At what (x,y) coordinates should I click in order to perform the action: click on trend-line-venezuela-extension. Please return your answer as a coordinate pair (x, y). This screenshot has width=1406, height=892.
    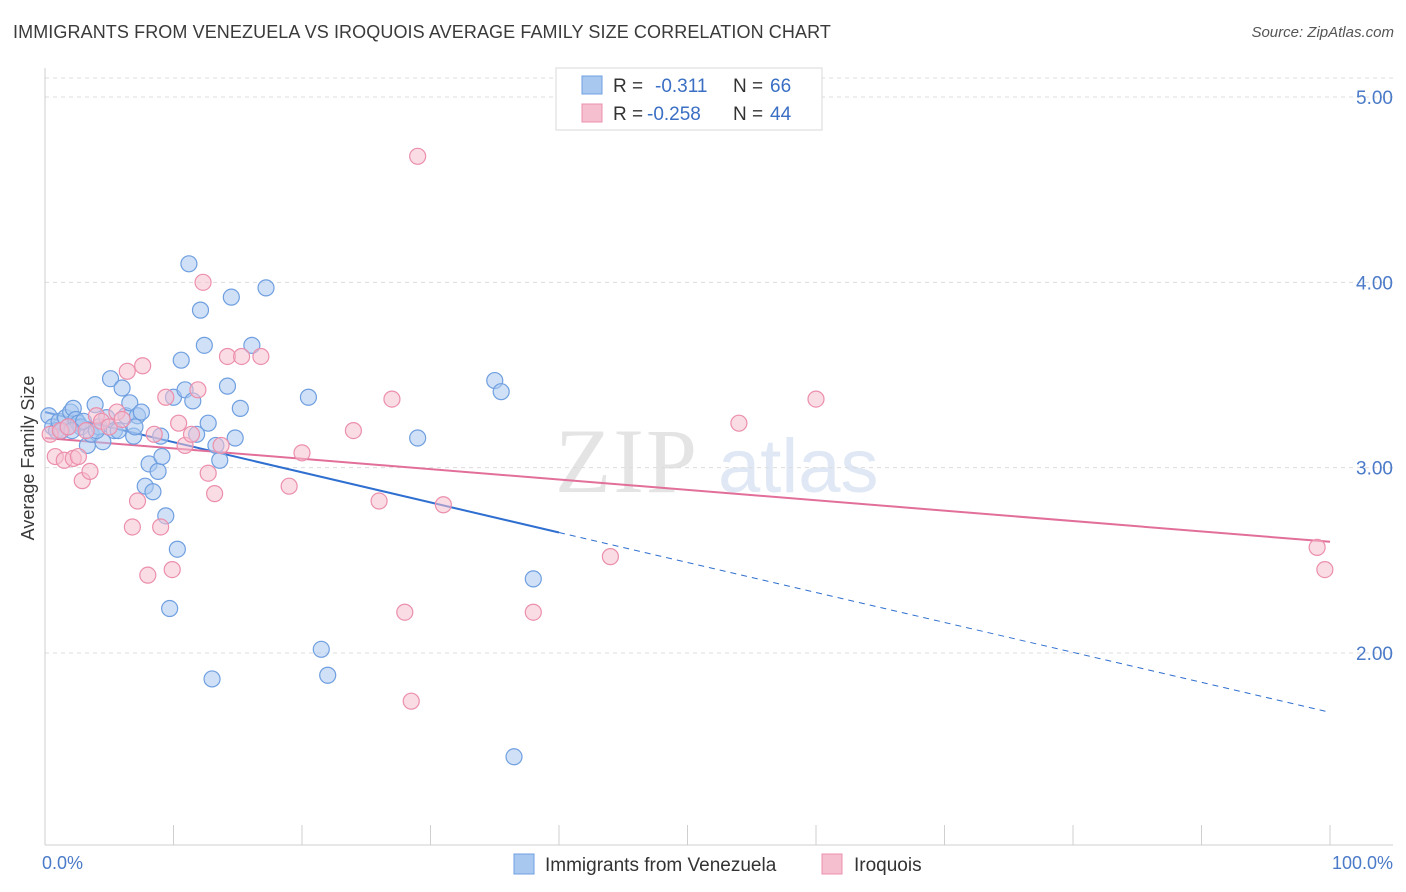
    Looking at the image, I should click on (944, 622).